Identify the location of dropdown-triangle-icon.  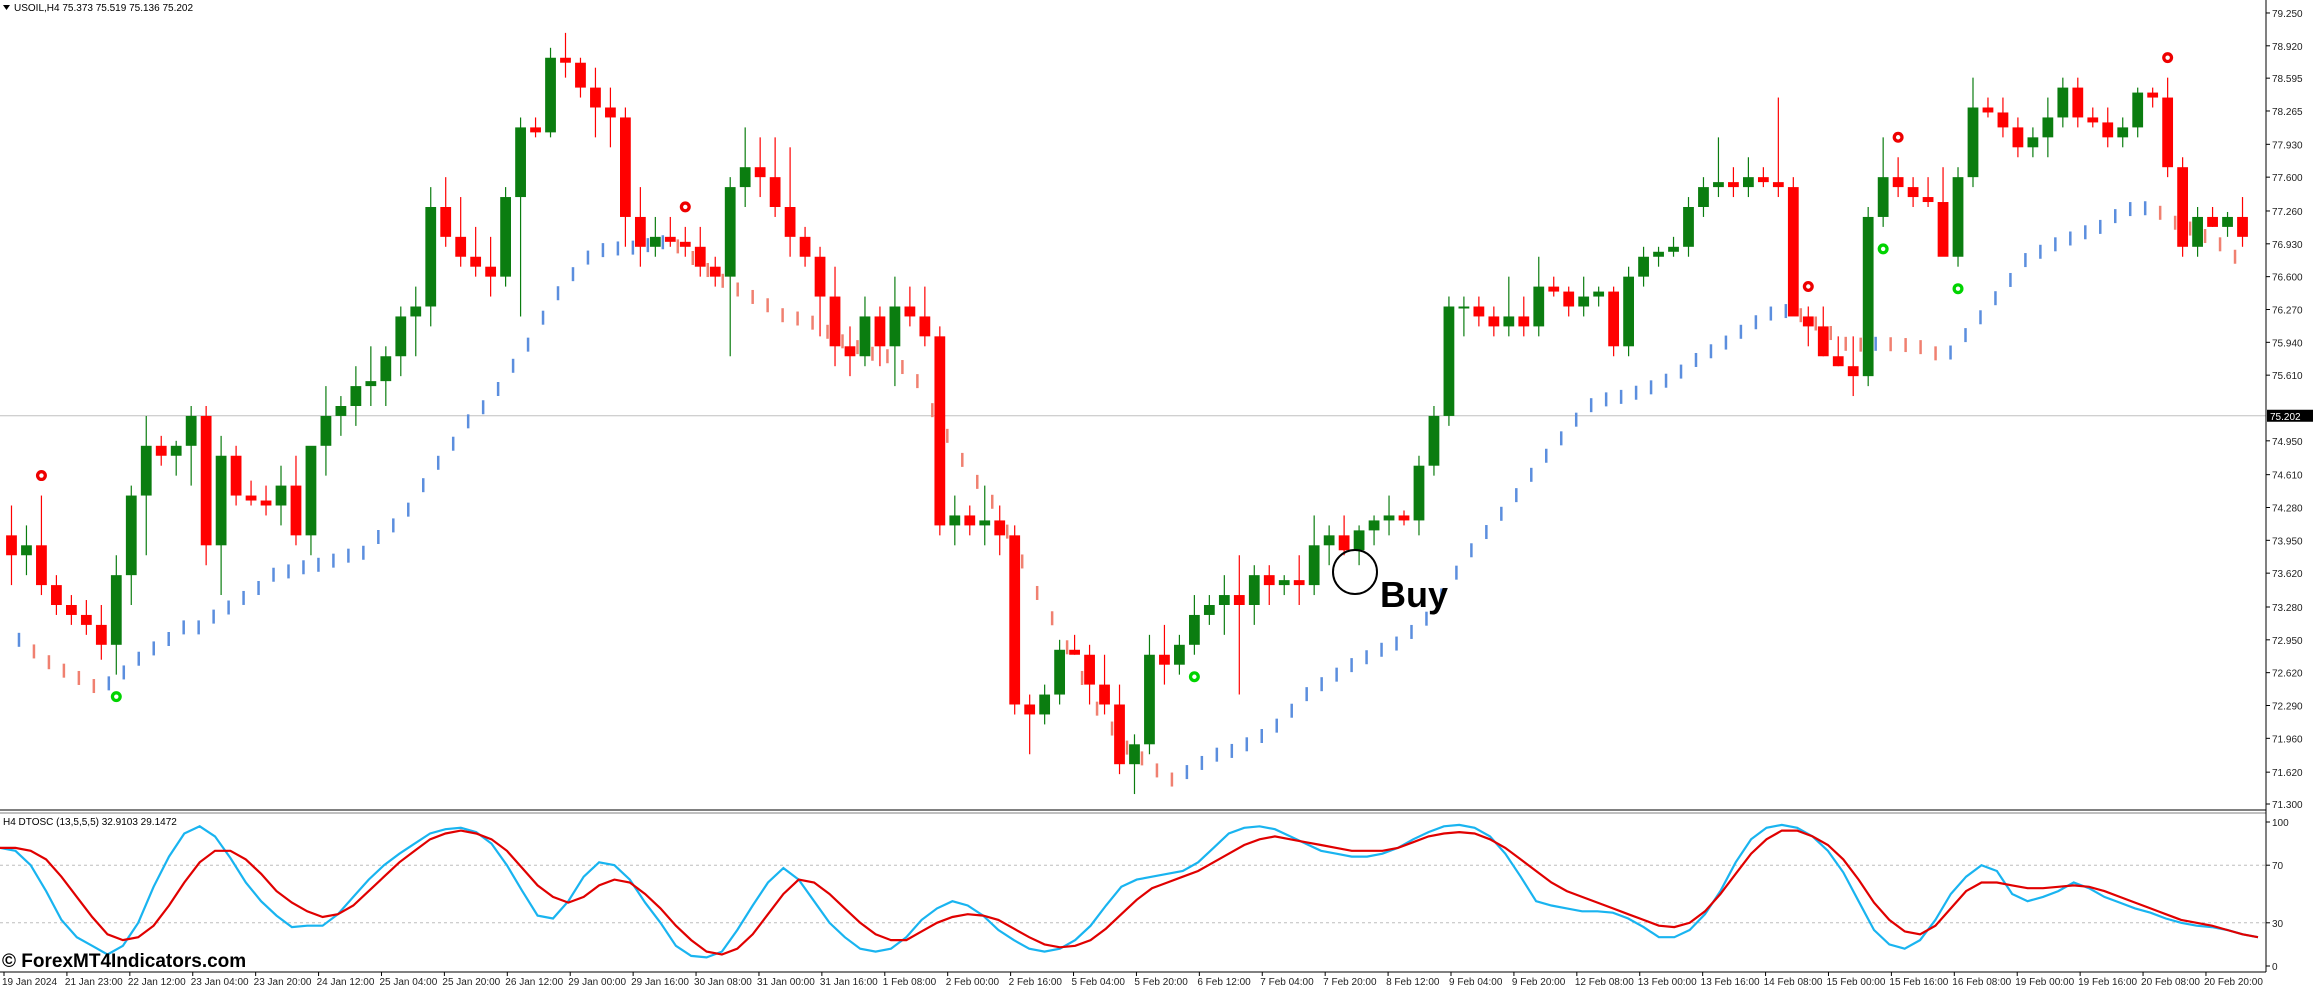
(6, 7).